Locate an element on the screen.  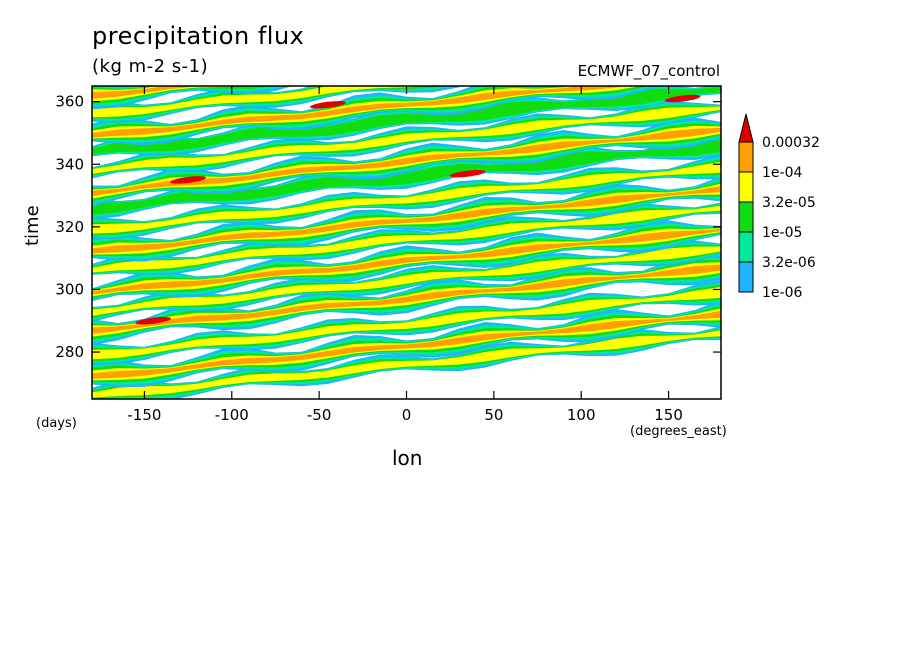
chart-units: (kg m-2 s-1) is located at coordinates (150, 66).